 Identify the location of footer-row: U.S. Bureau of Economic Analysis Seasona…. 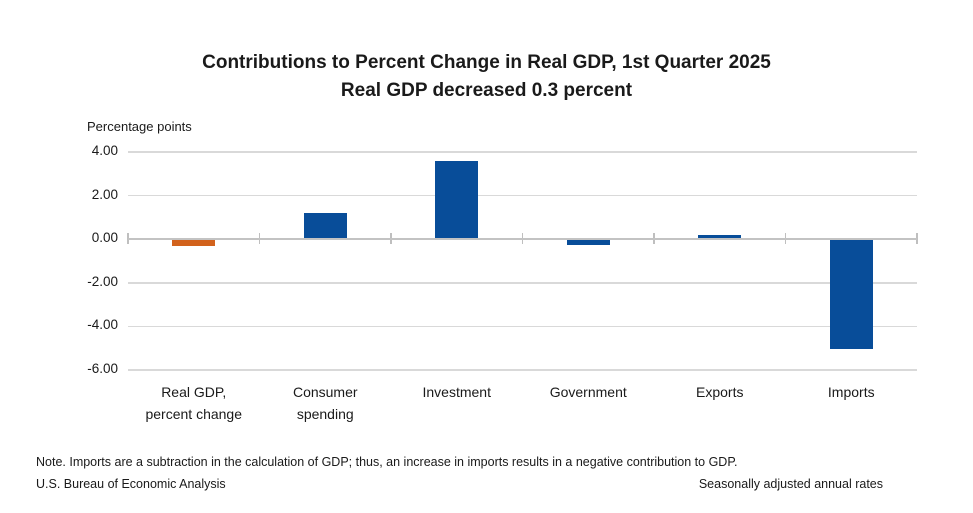
(459, 484).